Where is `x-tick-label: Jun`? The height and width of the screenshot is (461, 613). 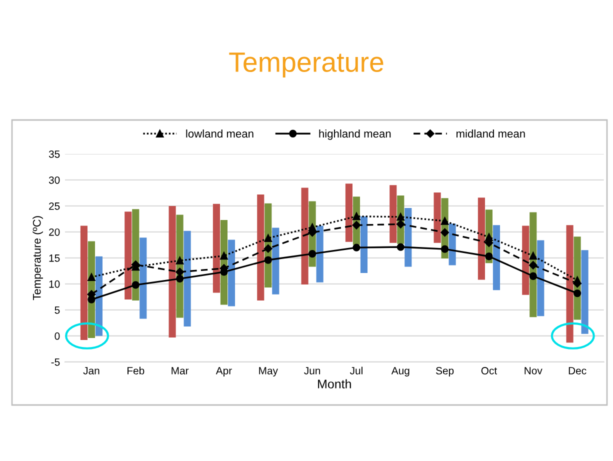
x-tick-label: Jun is located at coordinates (312, 370).